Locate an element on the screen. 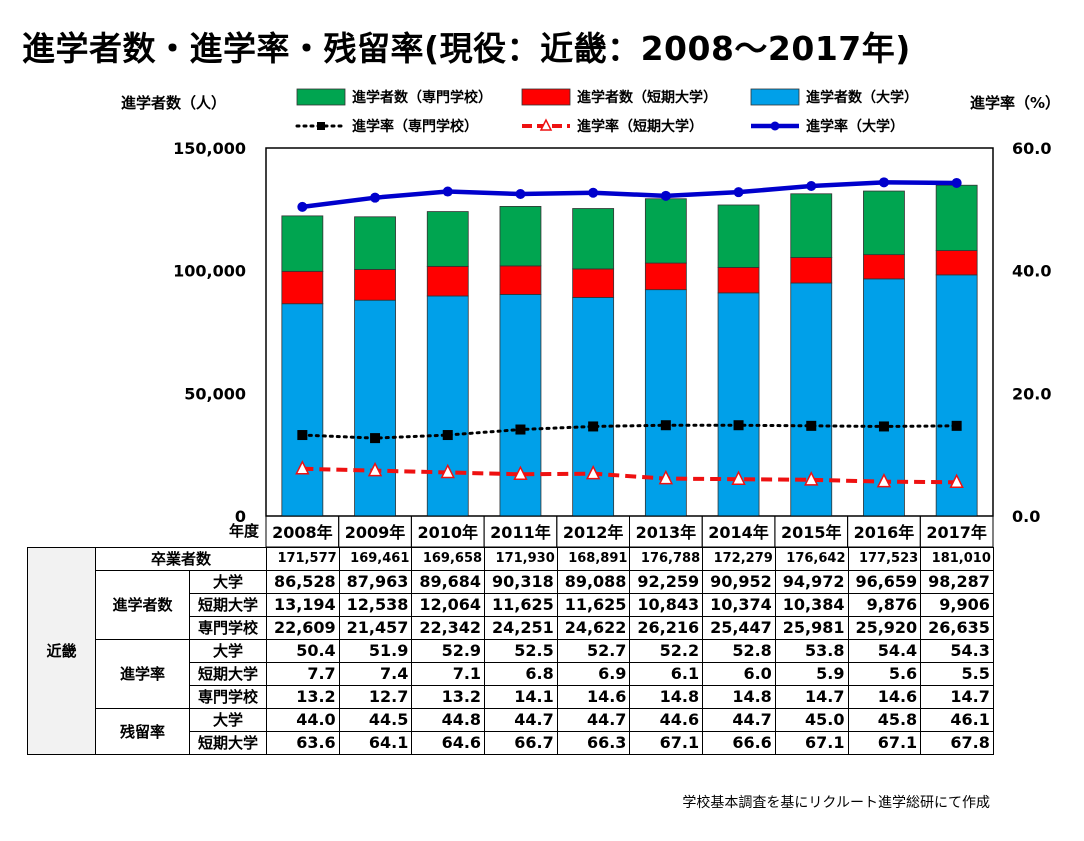 Image resolution: width=1084 pixels, height=841 pixels. legend-junior-college: 進学者数（短期大学） is located at coordinates (619, 97).